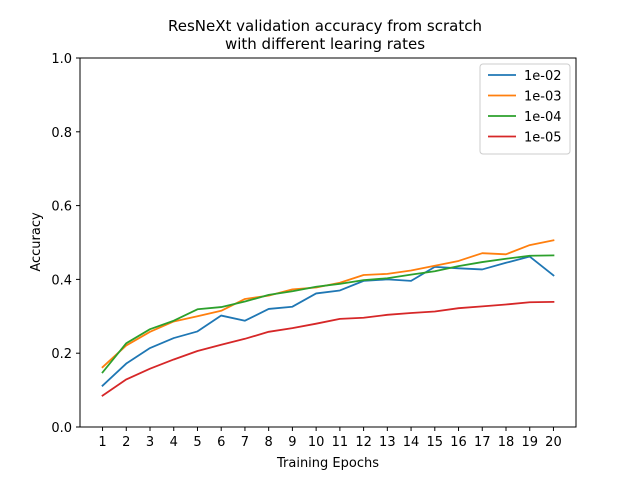 This screenshot has height=480, width=640. Describe the element at coordinates (387, 442) in the screenshot. I see `x-tick-label: 13` at that location.